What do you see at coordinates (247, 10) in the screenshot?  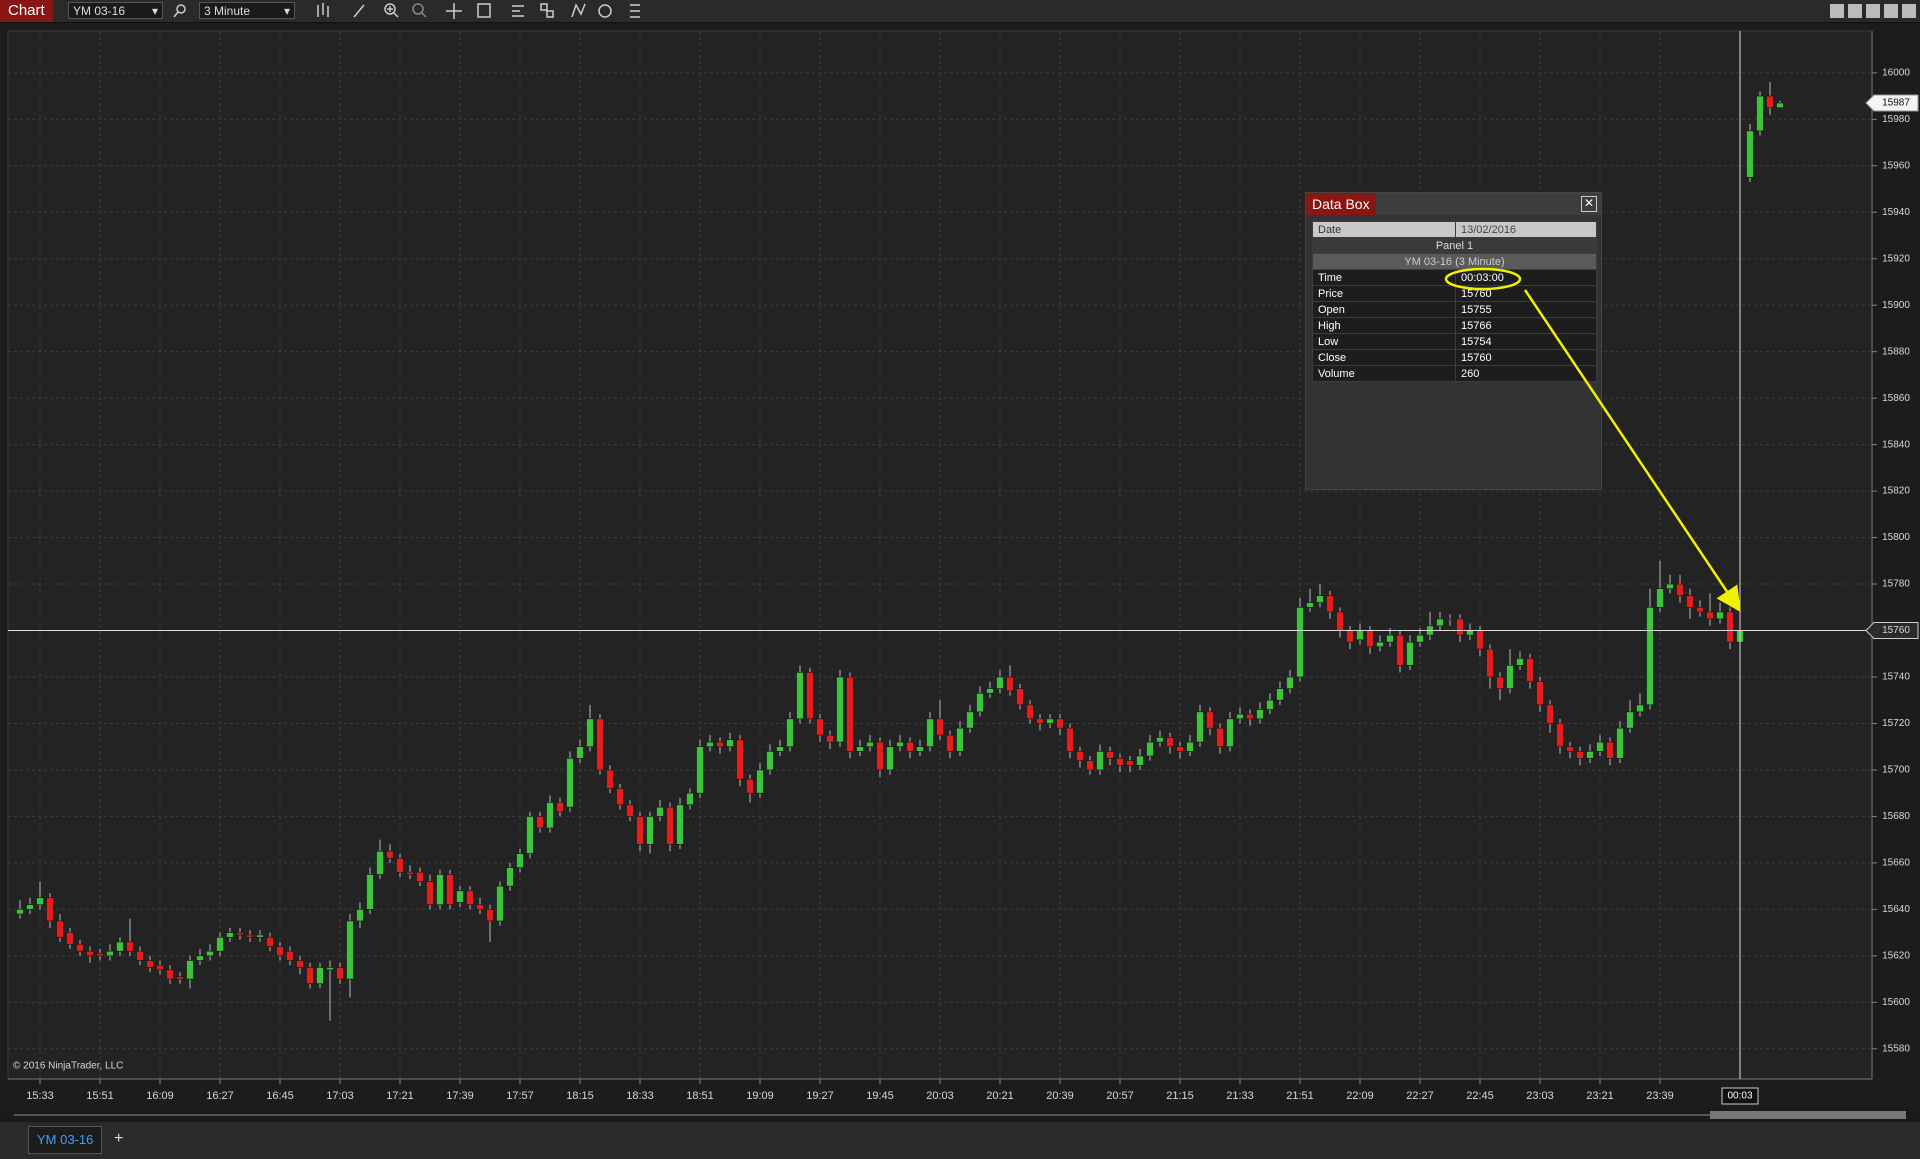 I see `interval-select: 3 Minute ▾` at bounding box center [247, 10].